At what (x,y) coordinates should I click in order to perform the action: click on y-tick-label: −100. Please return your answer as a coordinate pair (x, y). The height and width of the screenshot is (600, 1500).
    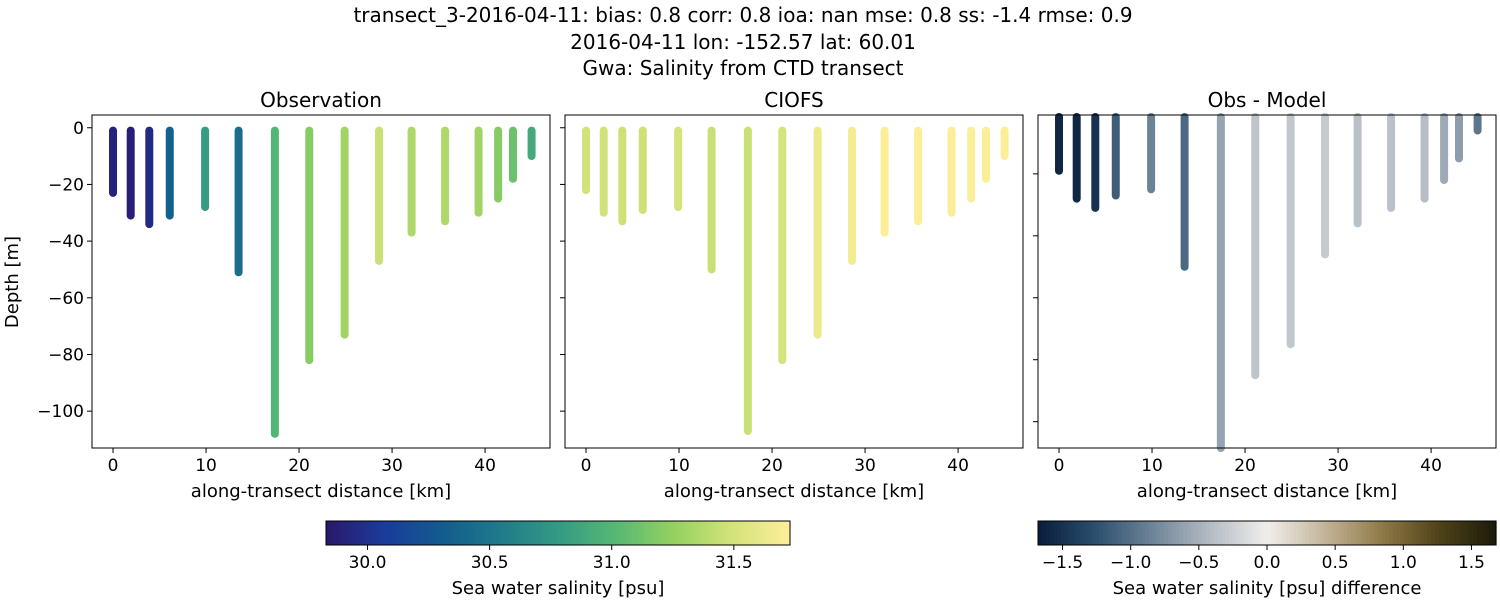
    Looking at the image, I should click on (60, 412).